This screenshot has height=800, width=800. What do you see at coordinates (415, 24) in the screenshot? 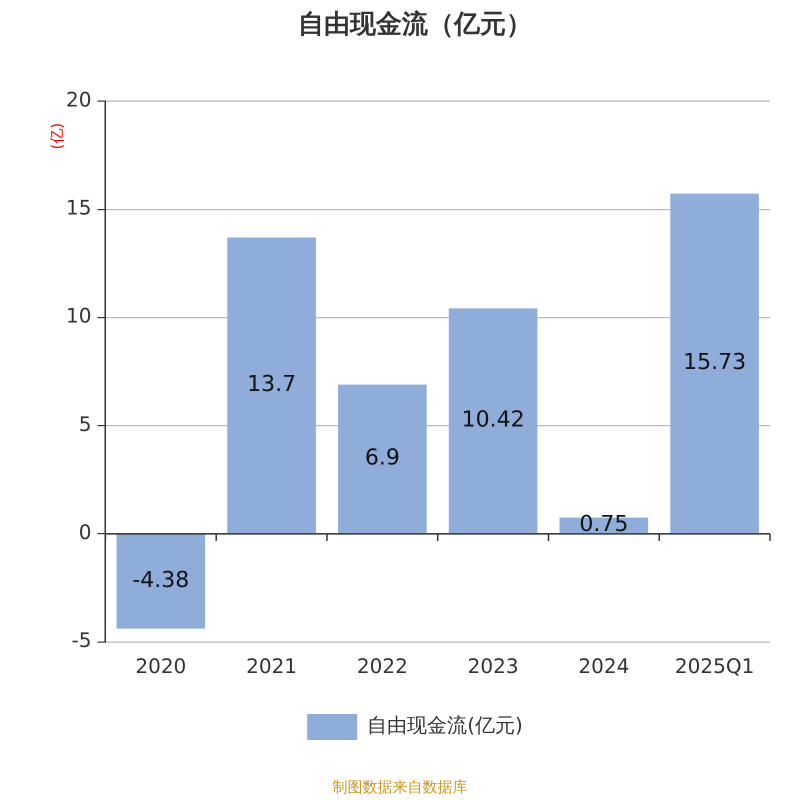
I see `chart-title: 自由现金流（亿元）` at bounding box center [415, 24].